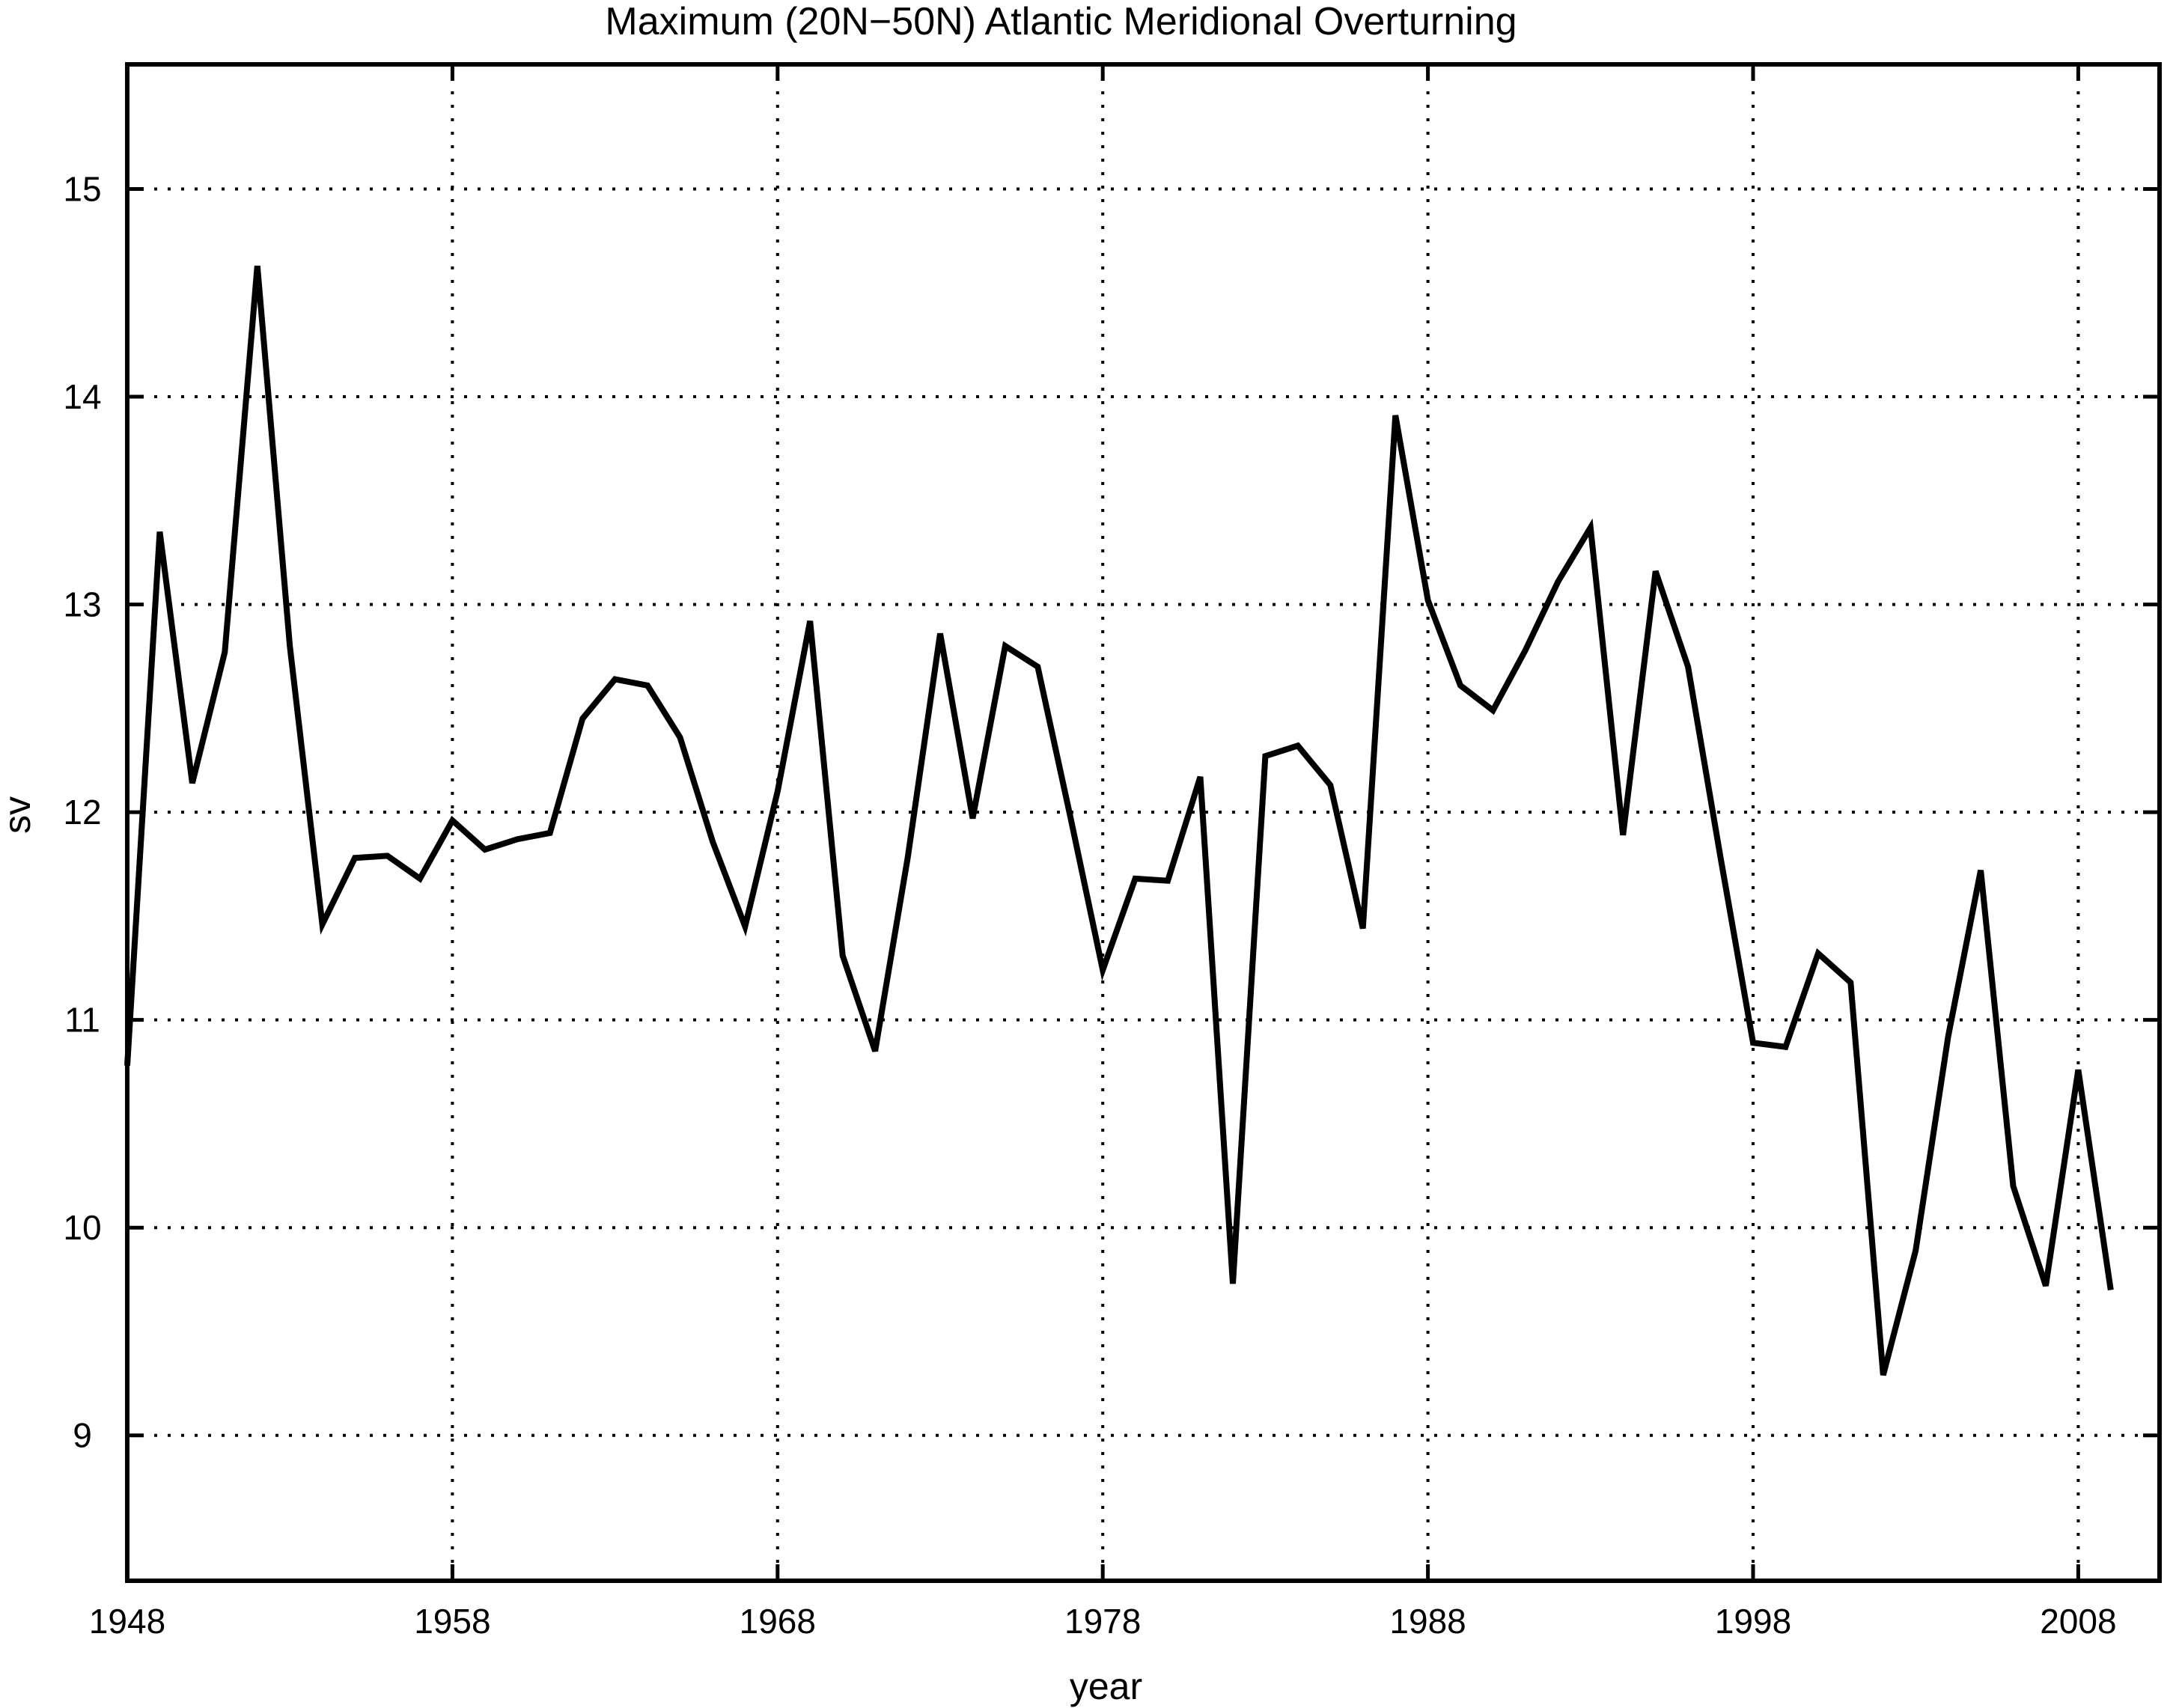 This screenshot has width=2182, height=1708. What do you see at coordinates (1427, 1622) in the screenshot?
I see `x-tick-label: 1988` at bounding box center [1427, 1622].